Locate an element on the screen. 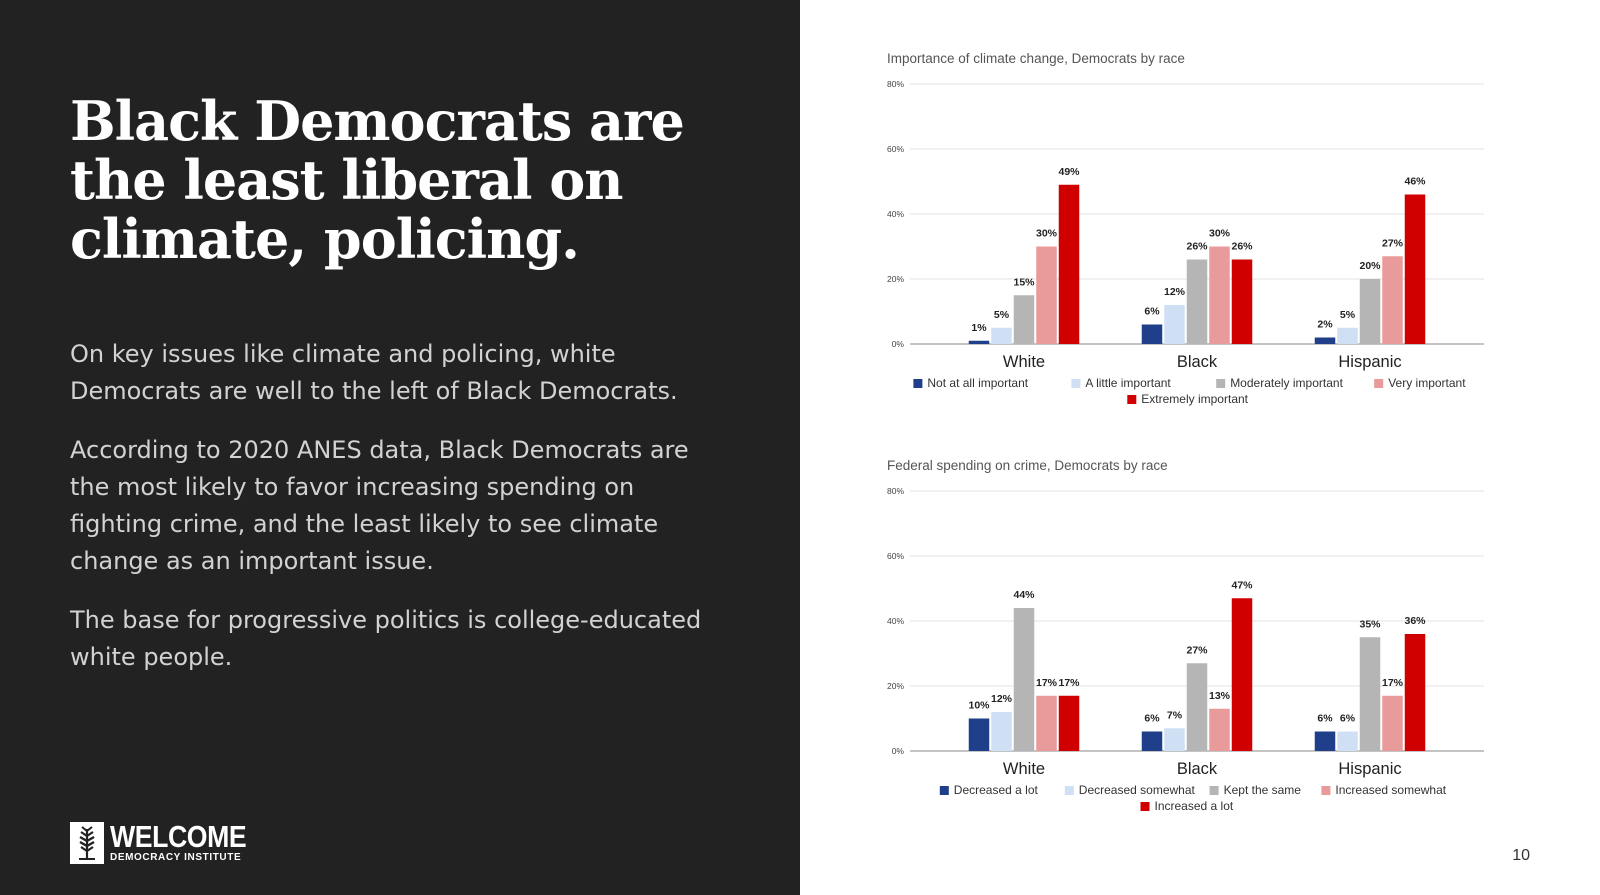 The height and width of the screenshot is (895, 1600). bar-black-increased-somewhat is located at coordinates (1219, 729).